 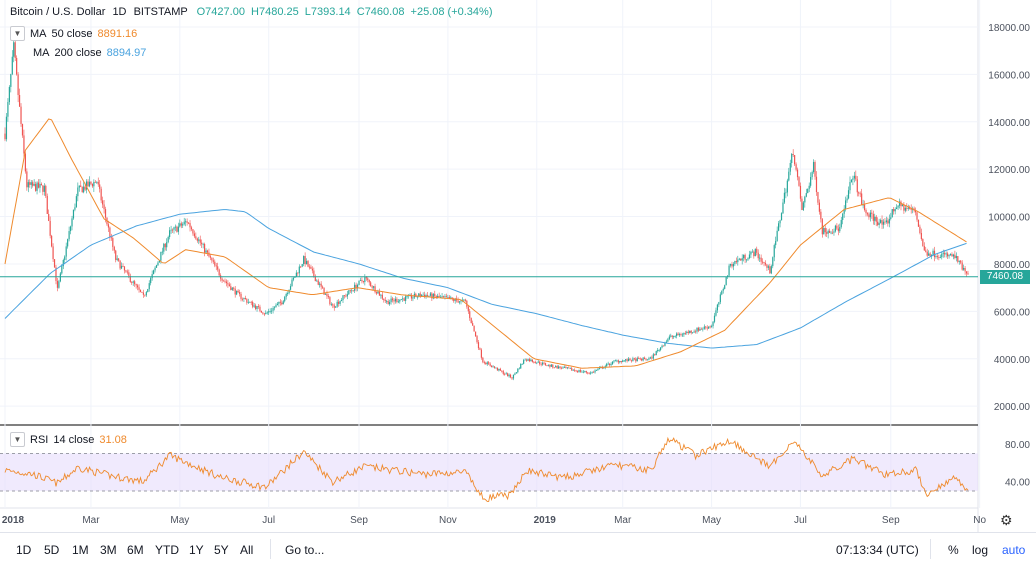 I want to click on settings-gear-icon: ⚙, so click(x=1006, y=520).